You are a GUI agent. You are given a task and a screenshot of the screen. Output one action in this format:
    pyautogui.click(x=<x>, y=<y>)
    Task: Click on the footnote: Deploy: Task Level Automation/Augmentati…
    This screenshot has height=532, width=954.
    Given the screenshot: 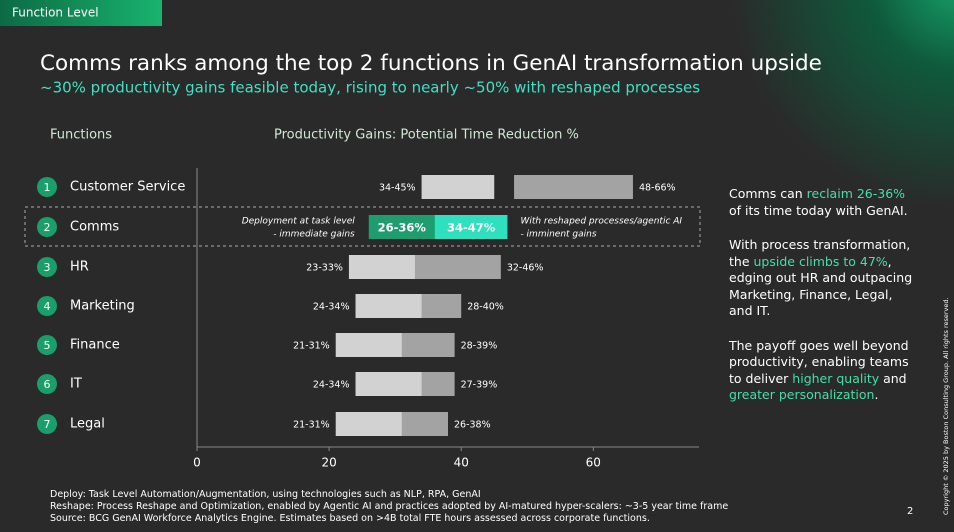 What is the action you would take?
    pyautogui.click(x=265, y=494)
    